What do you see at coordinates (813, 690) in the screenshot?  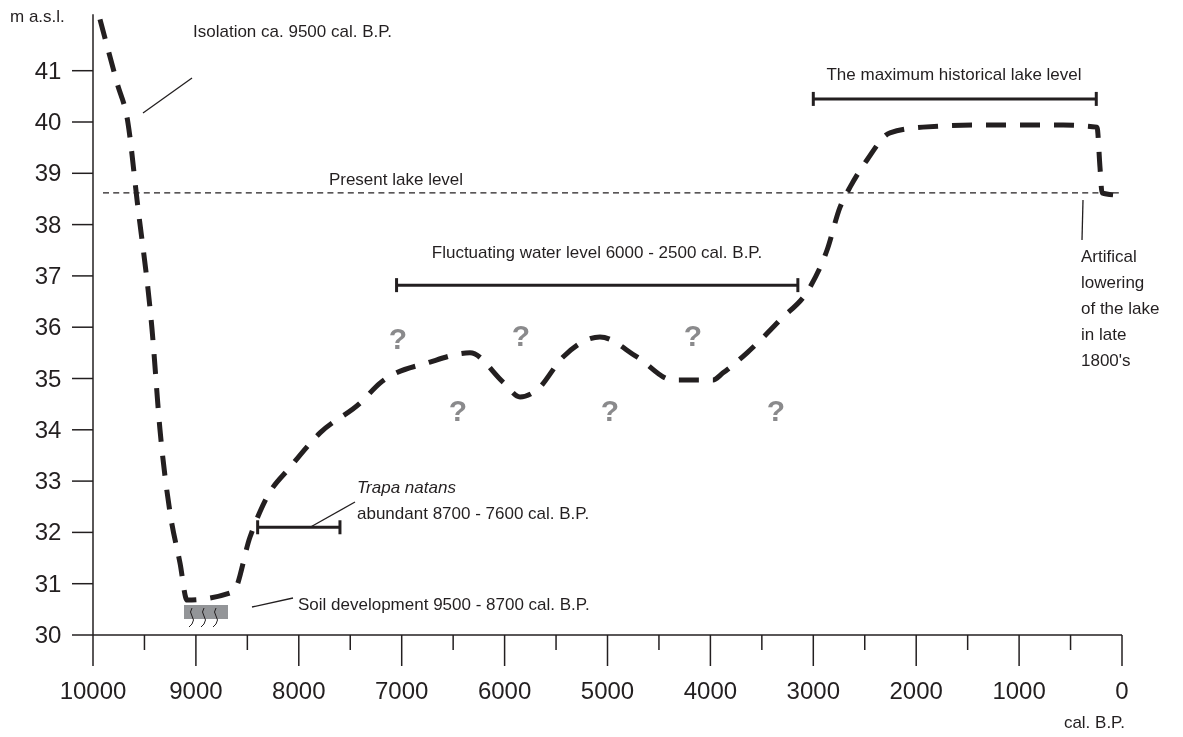 I see `x-tick-label: 3000` at bounding box center [813, 690].